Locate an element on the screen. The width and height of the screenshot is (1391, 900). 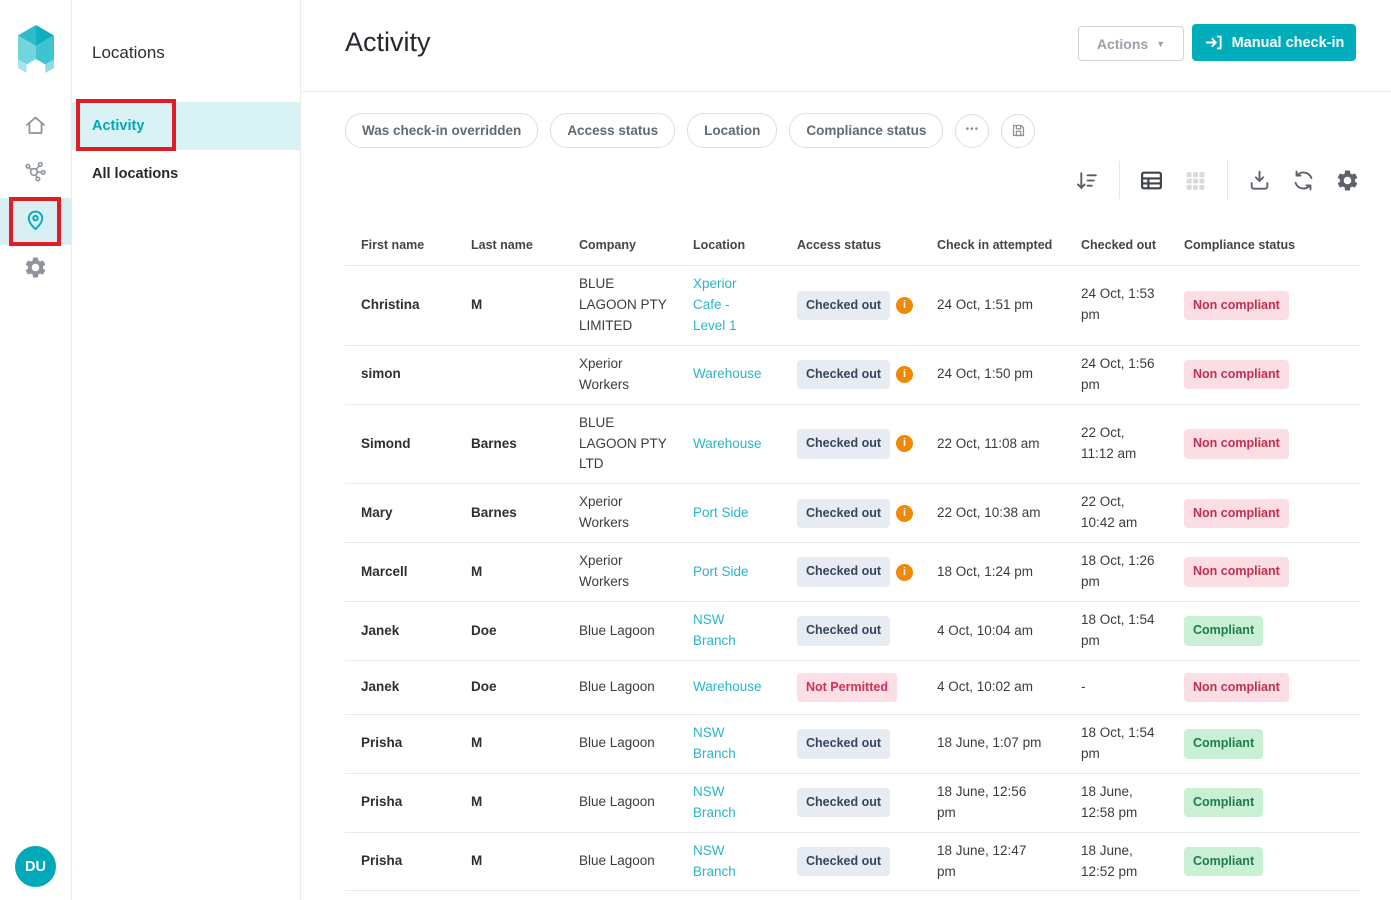
actions-button: Actions ▼ is located at coordinates (1131, 43).